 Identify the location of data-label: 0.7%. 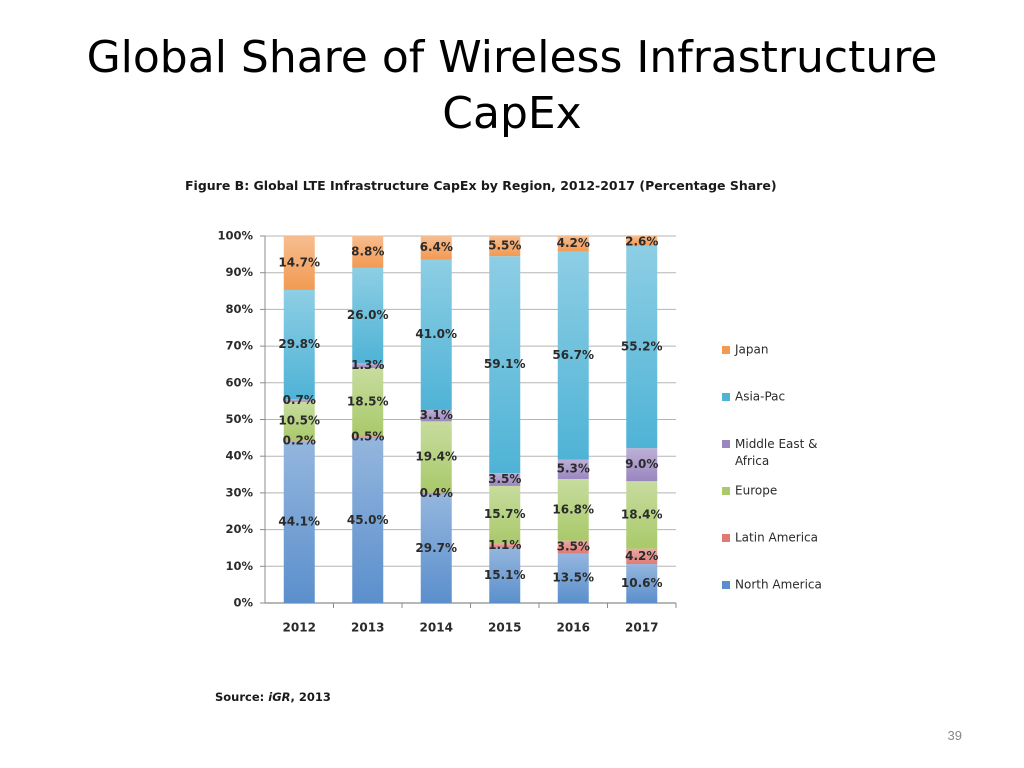
(299, 400).